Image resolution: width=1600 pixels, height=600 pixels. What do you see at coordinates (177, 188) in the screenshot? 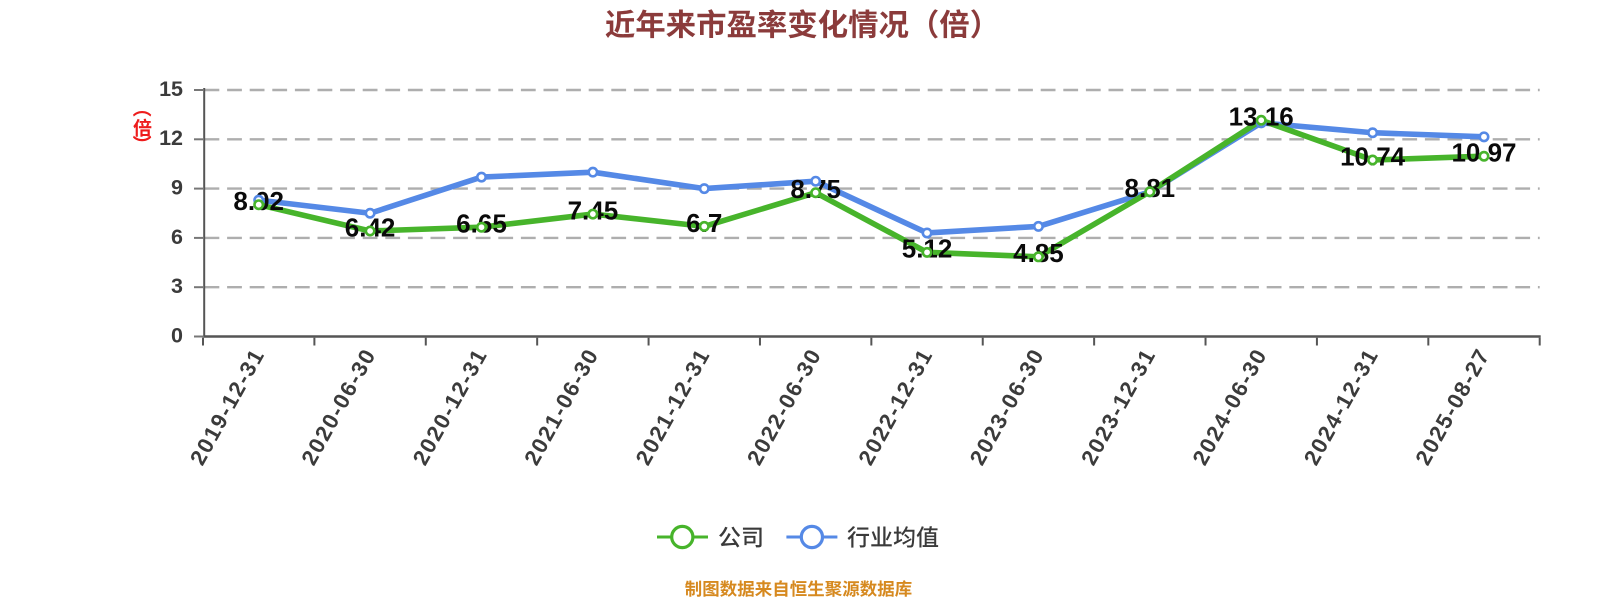
I see `svg-text: 9` at bounding box center [177, 188].